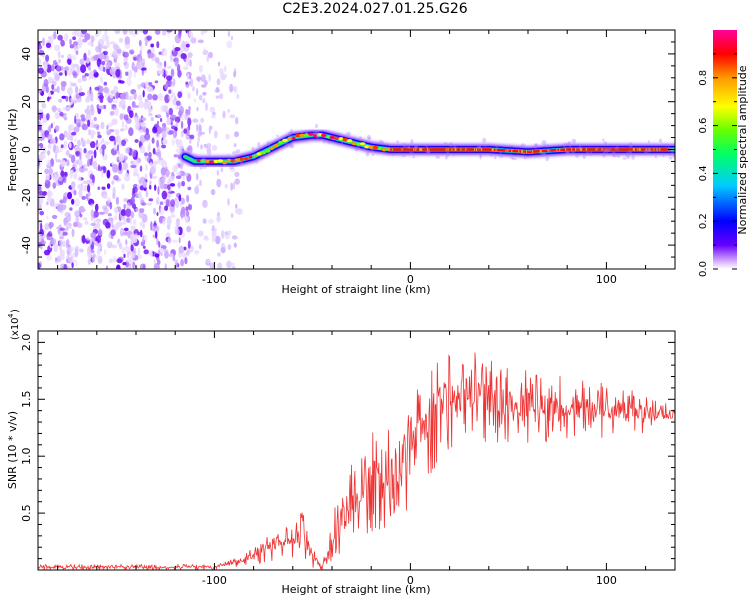  I want to click on colorbar-tick-label: 0.2, so click(703, 221).